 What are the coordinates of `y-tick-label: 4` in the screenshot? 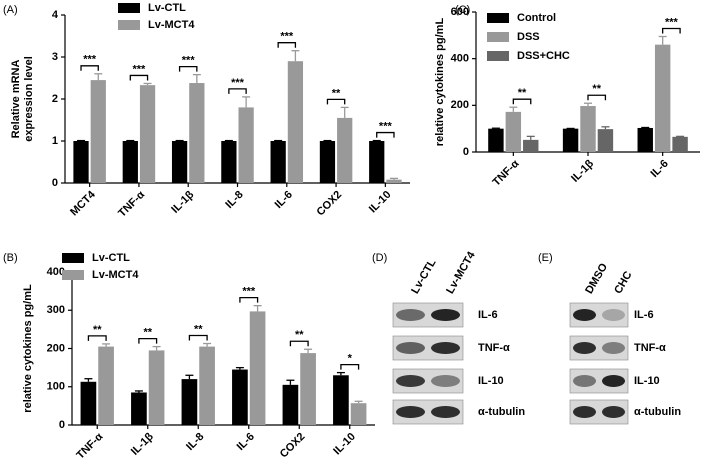 It's located at (55, 15).